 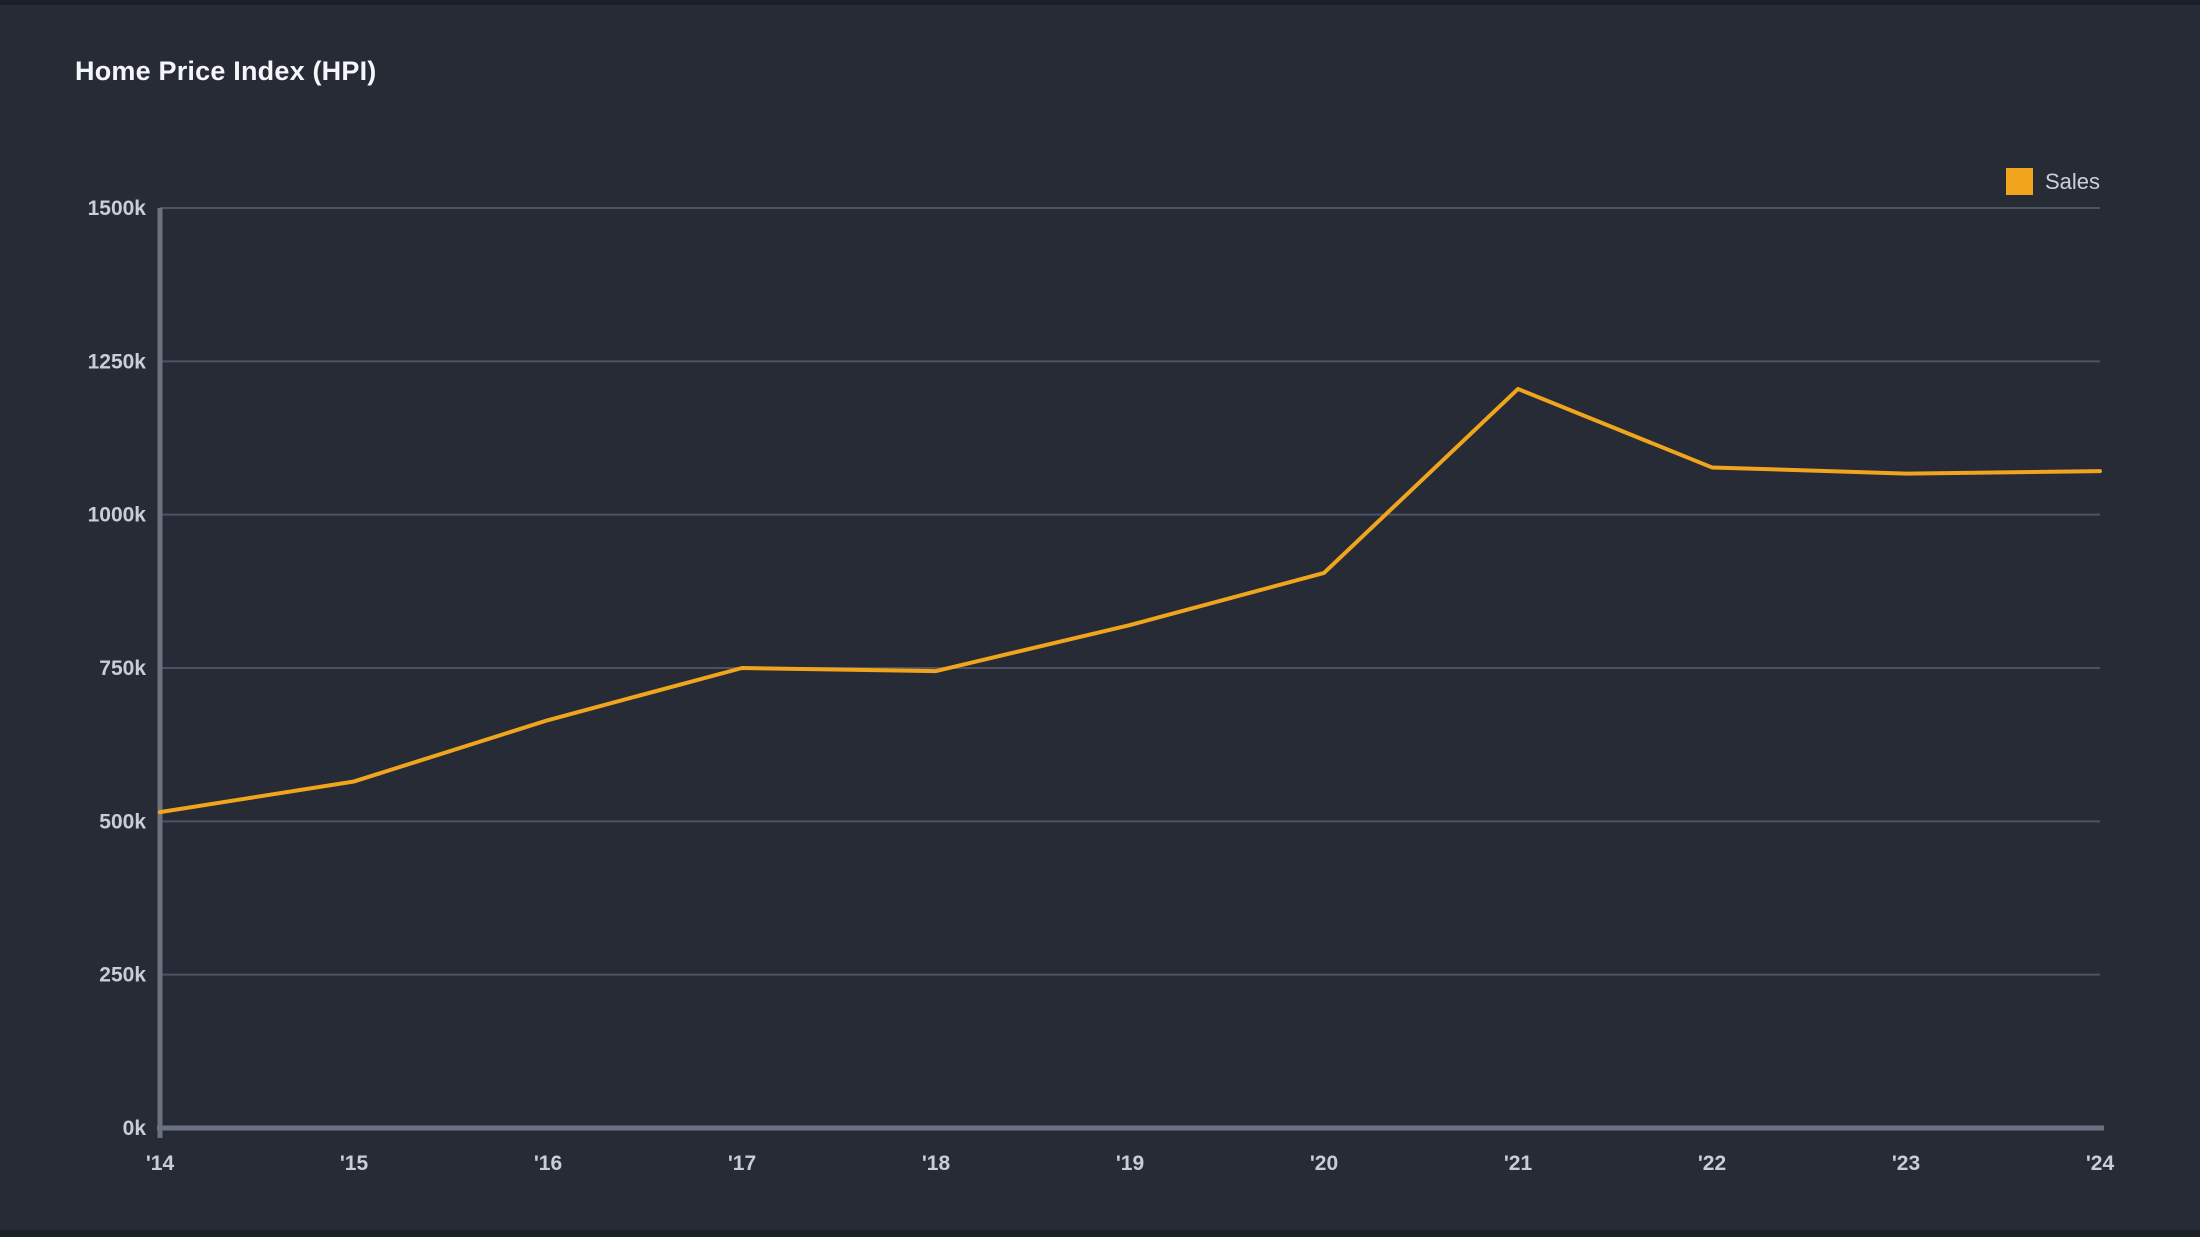 I want to click on legend-swatch-sales, so click(x=2019, y=181).